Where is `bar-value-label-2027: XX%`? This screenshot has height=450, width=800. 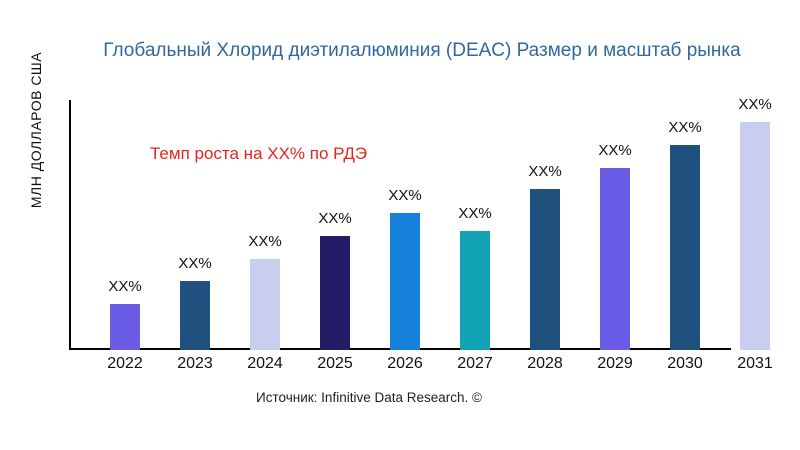 bar-value-label-2027: XX% is located at coordinates (475, 213).